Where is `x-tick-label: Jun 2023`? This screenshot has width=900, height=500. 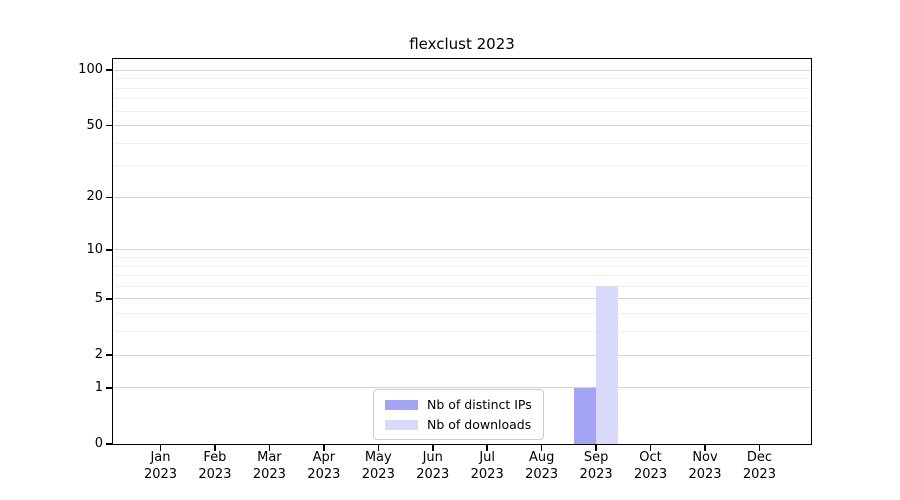
x-tick-label: Jun 2023 is located at coordinates (433, 466).